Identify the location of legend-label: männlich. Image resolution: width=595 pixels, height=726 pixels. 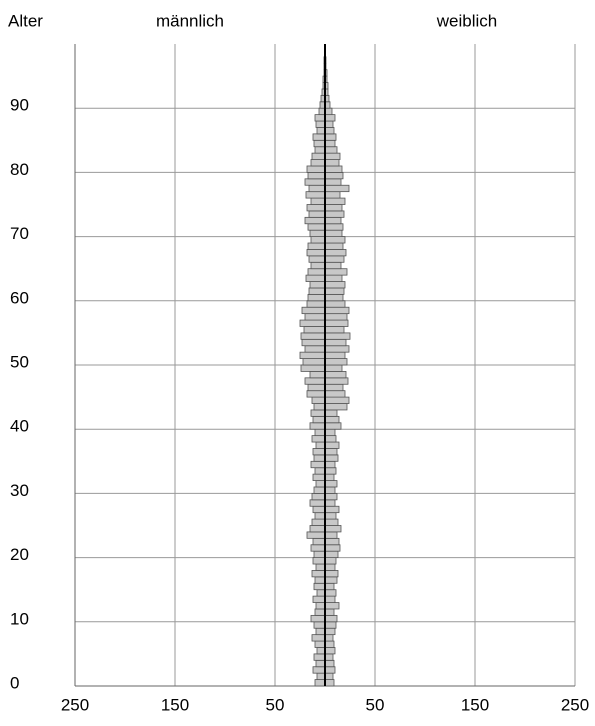
(190, 20).